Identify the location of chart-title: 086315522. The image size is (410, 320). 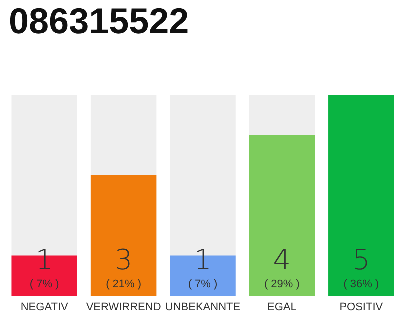
(99, 21).